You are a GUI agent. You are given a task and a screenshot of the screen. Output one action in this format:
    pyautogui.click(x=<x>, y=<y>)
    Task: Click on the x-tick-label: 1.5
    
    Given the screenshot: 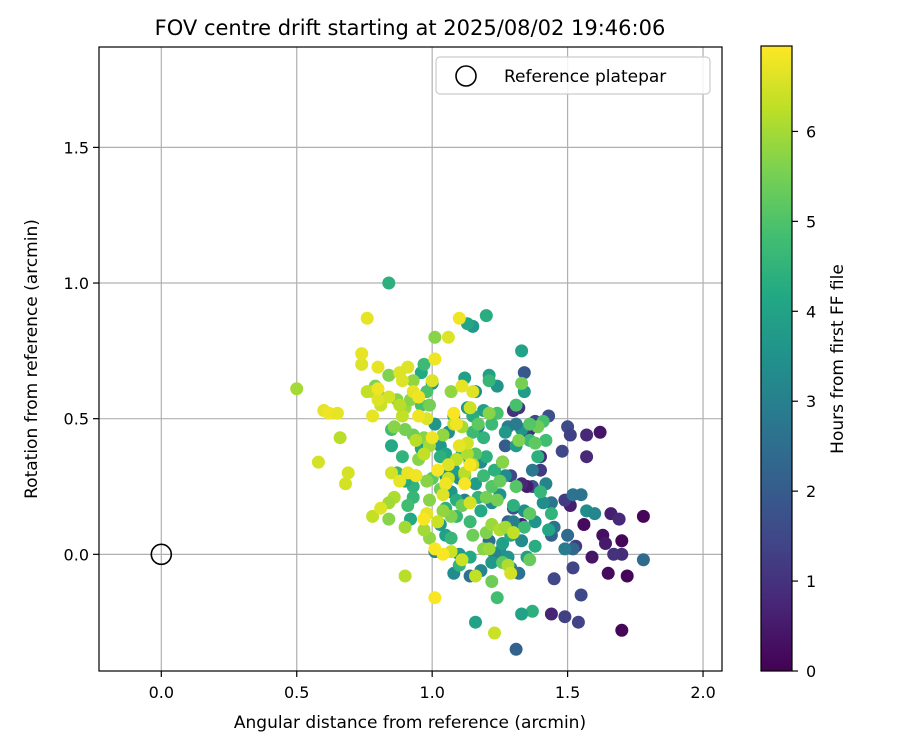 What is the action you would take?
    pyautogui.click(x=567, y=692)
    